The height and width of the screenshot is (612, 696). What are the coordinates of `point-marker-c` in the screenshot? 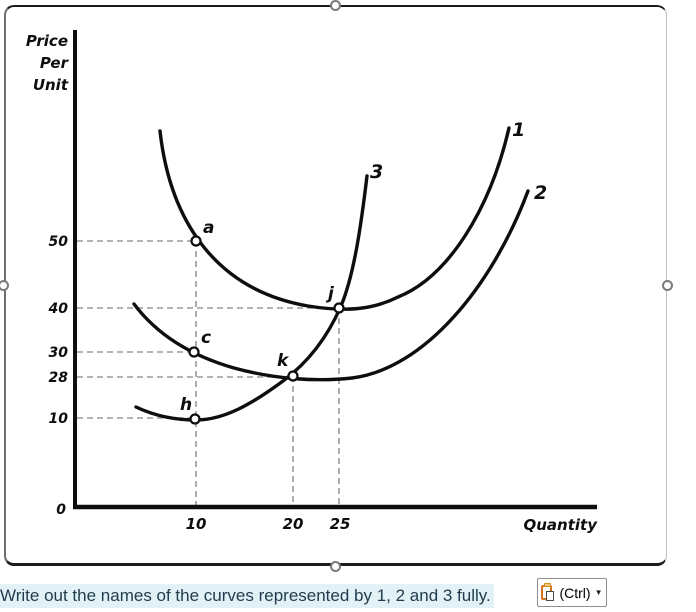 It's located at (194, 352).